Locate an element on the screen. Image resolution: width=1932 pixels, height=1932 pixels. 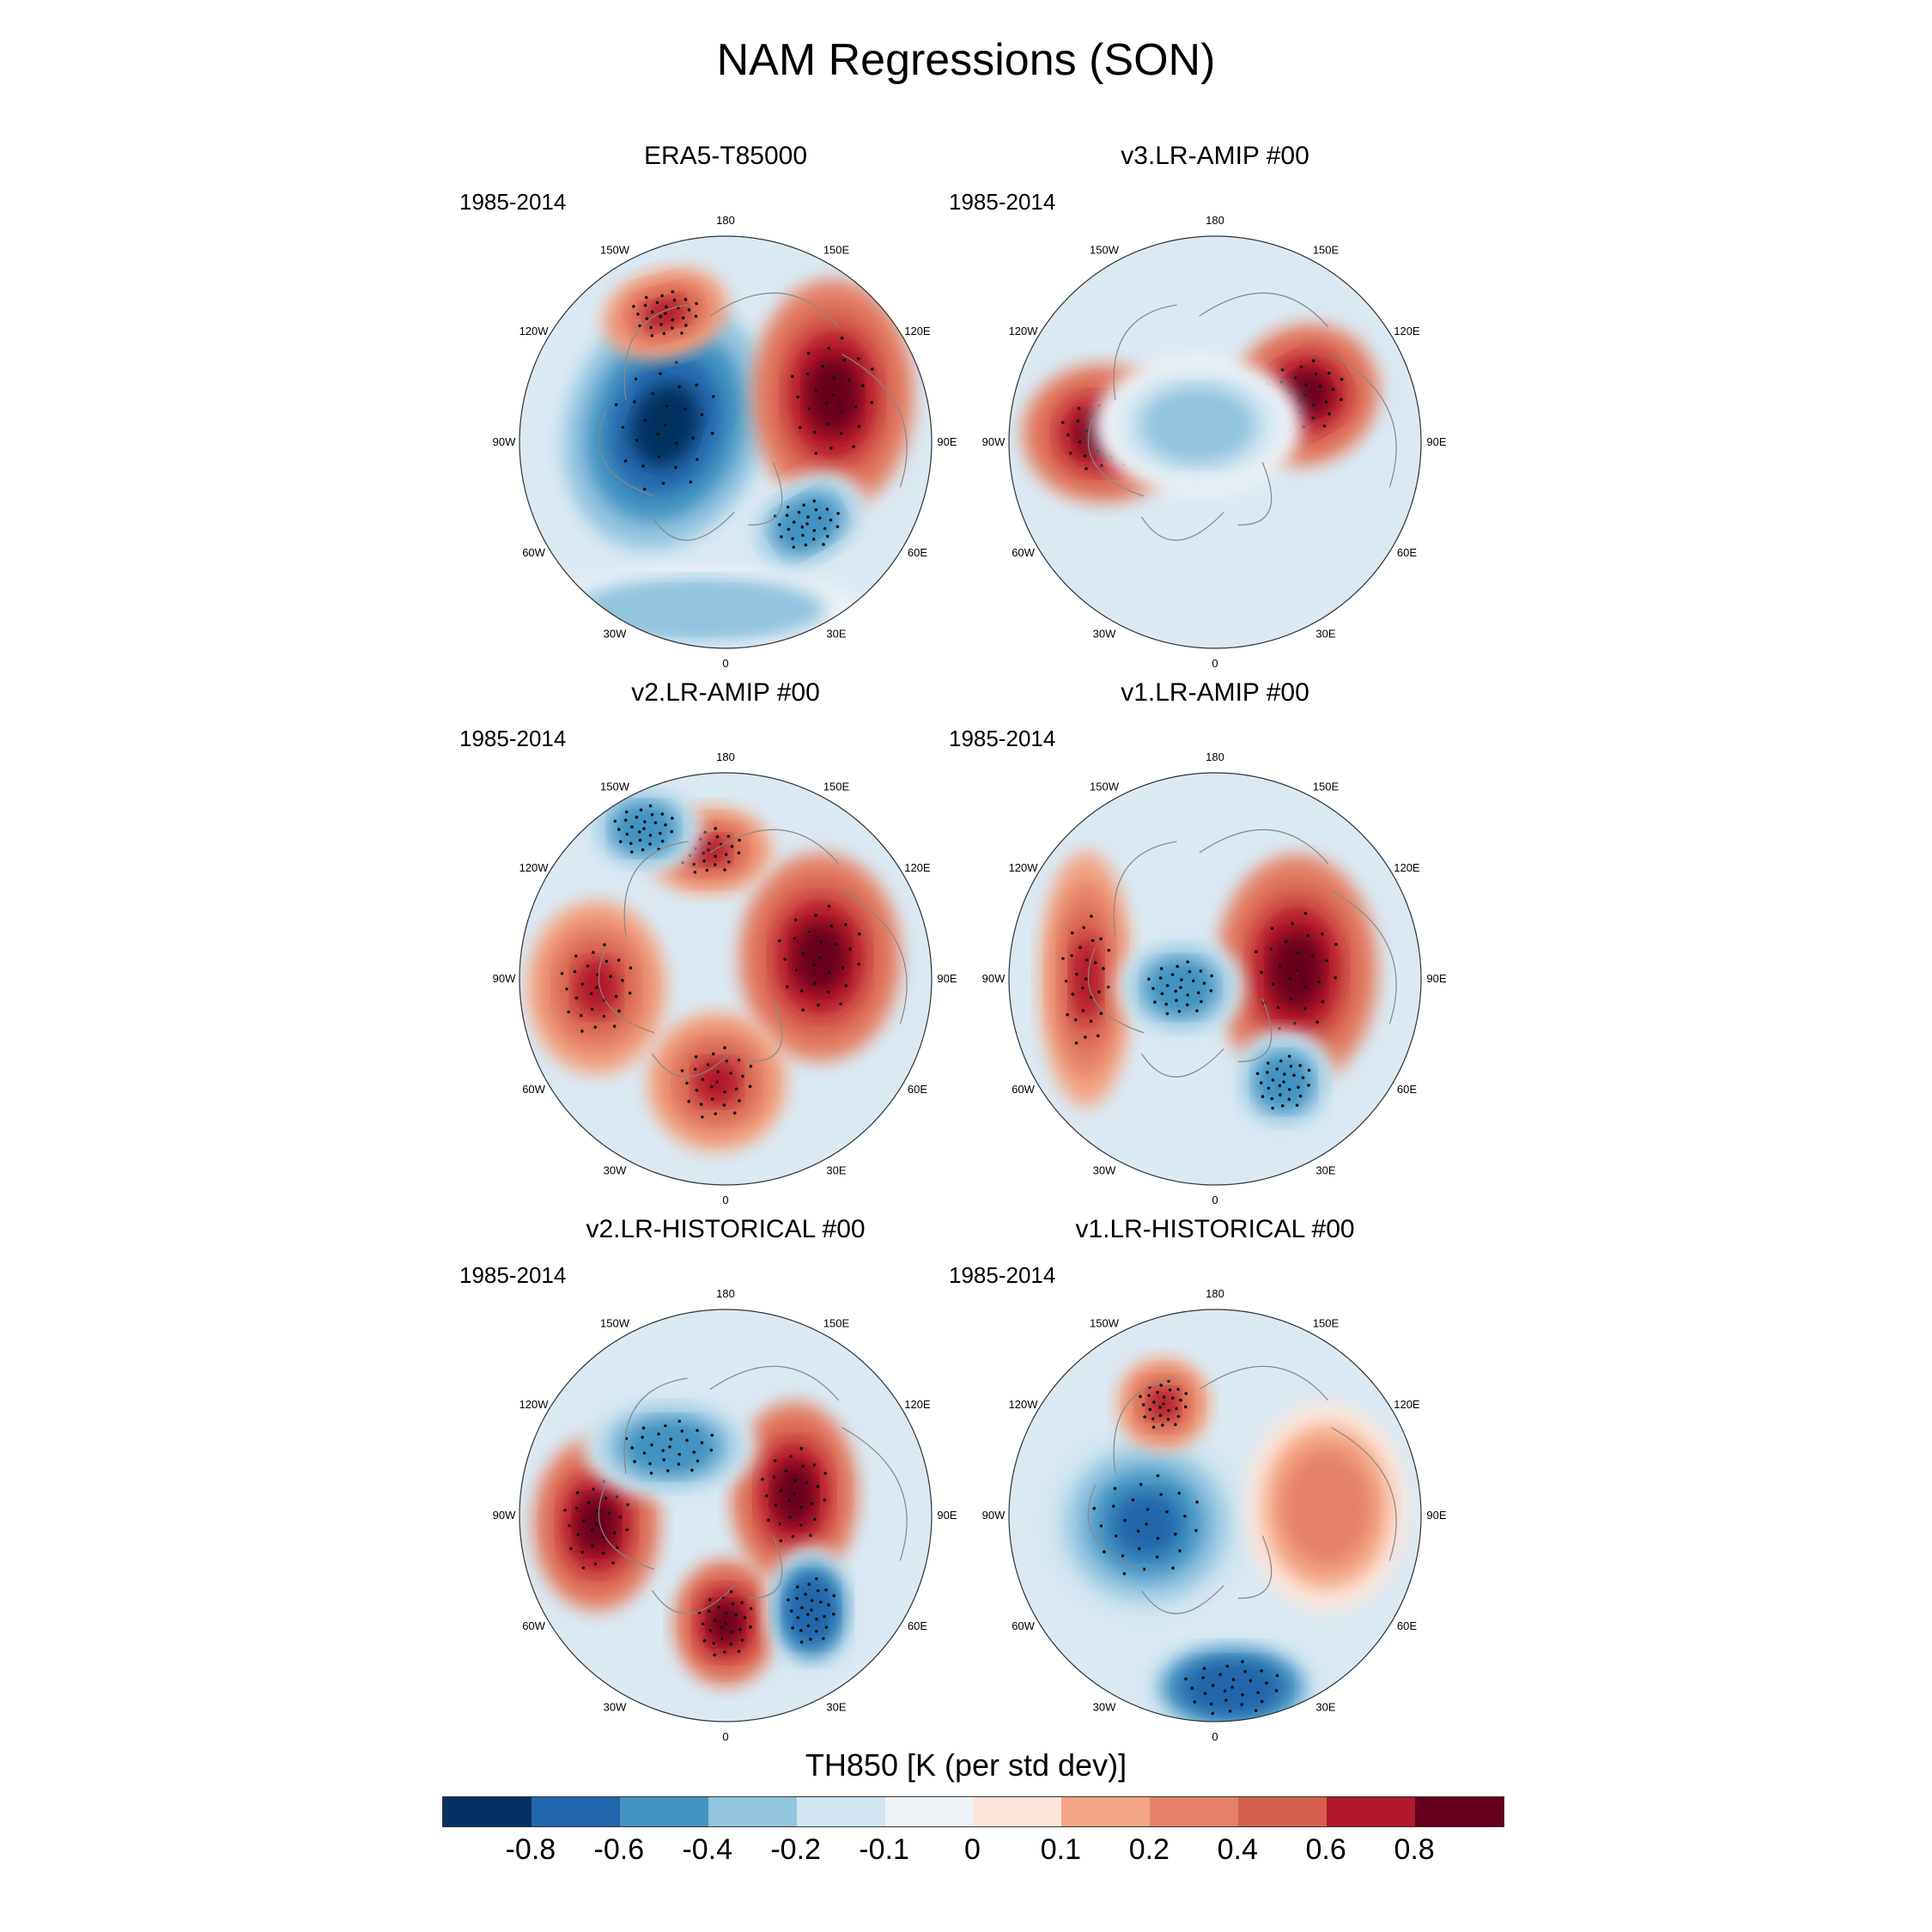
longitude-label: 120E is located at coordinates (1407, 331).